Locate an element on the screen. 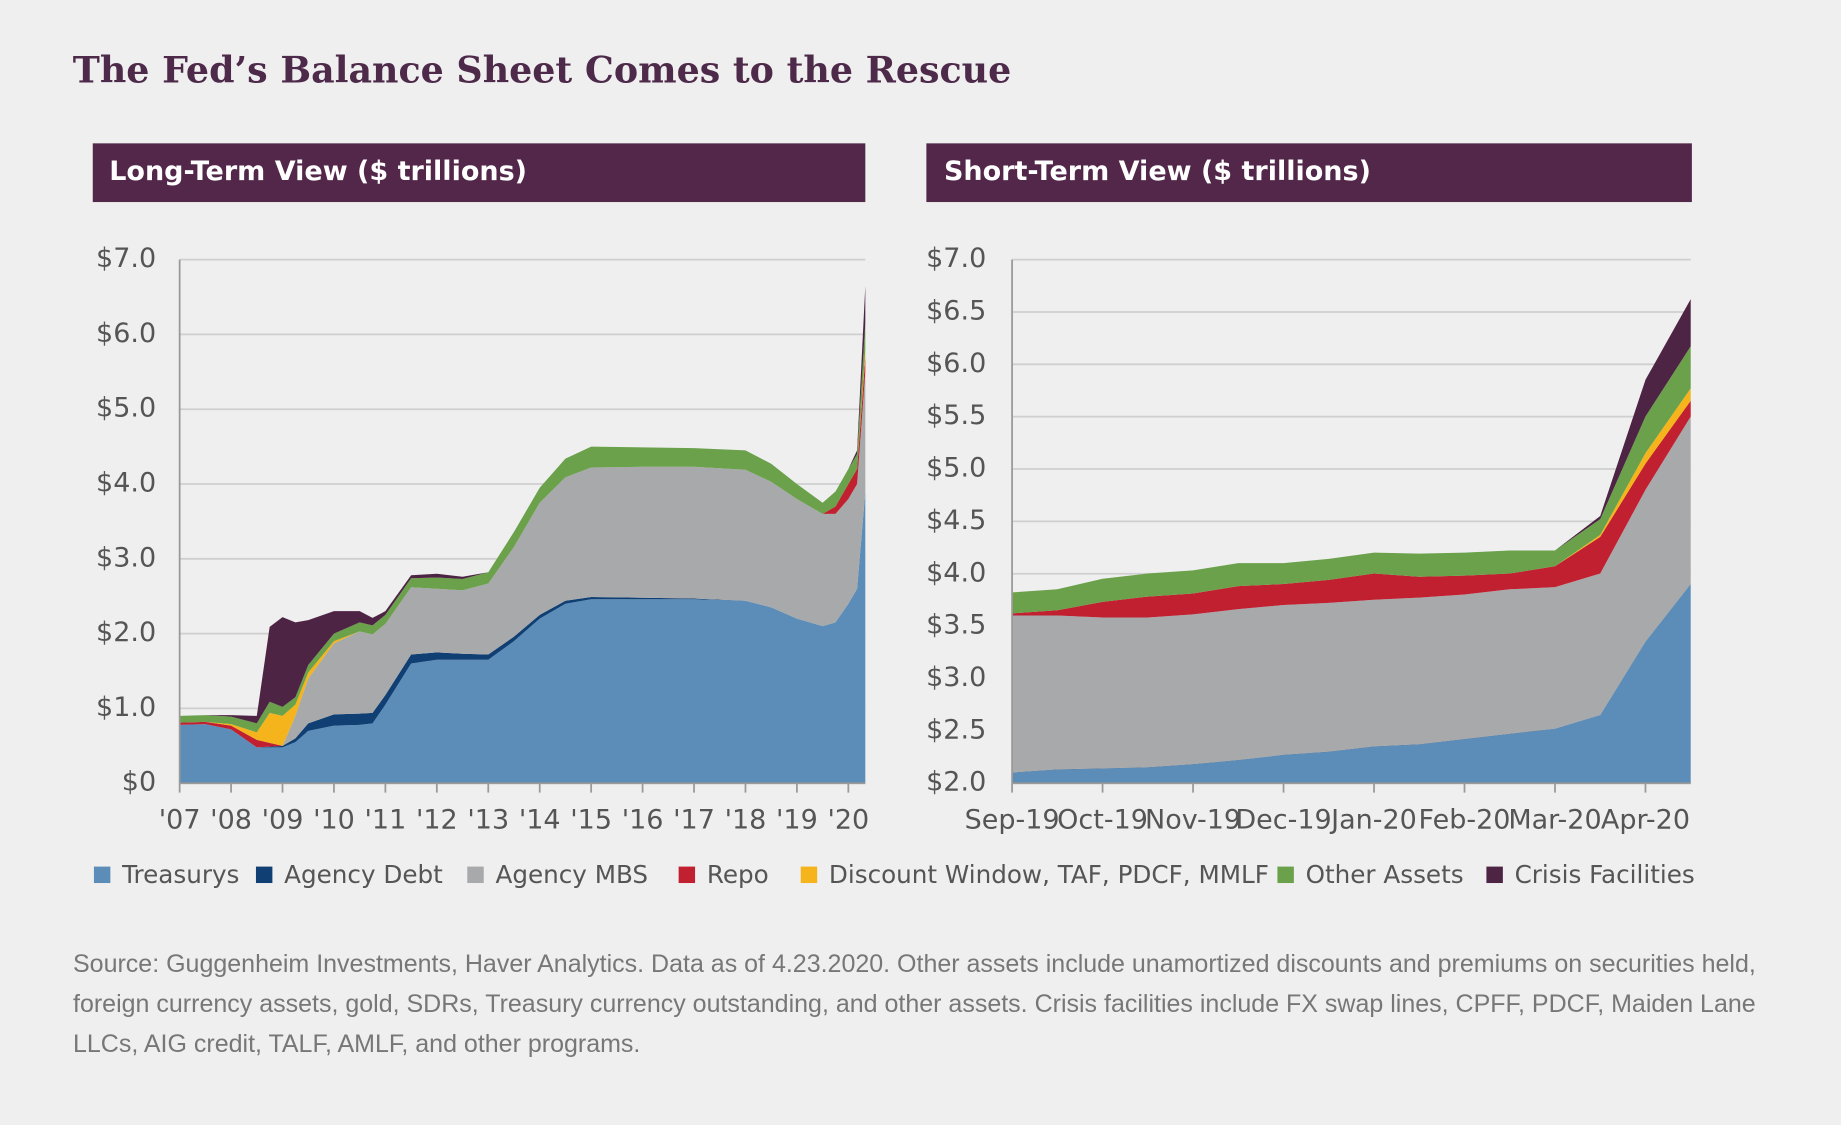  legend-label: Other Assets is located at coordinates (1385, 874).